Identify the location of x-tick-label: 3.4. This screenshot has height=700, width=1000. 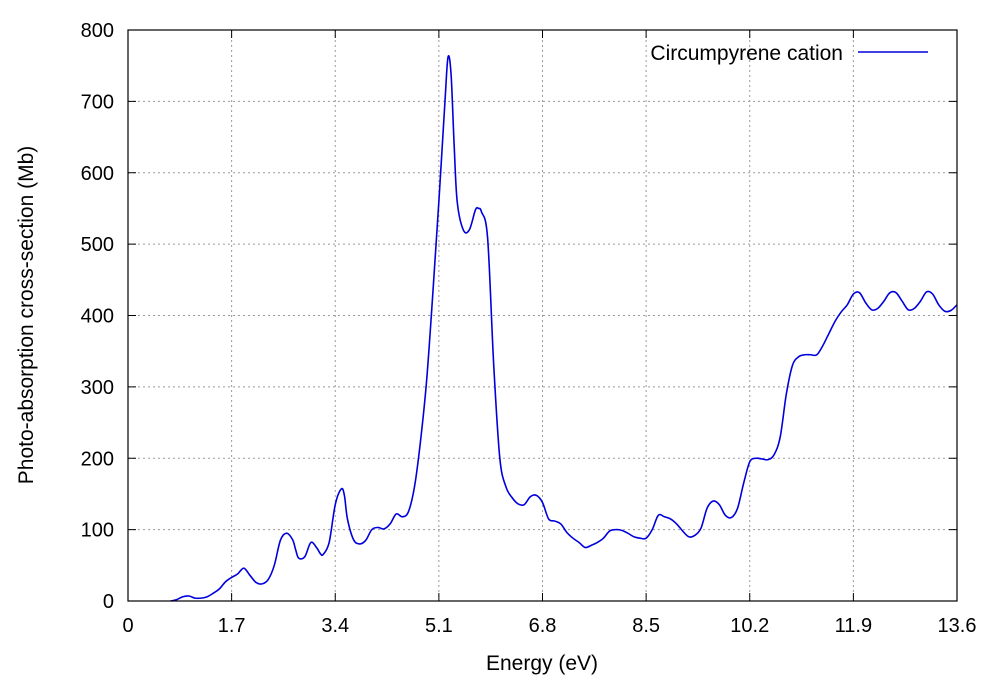
(335, 626).